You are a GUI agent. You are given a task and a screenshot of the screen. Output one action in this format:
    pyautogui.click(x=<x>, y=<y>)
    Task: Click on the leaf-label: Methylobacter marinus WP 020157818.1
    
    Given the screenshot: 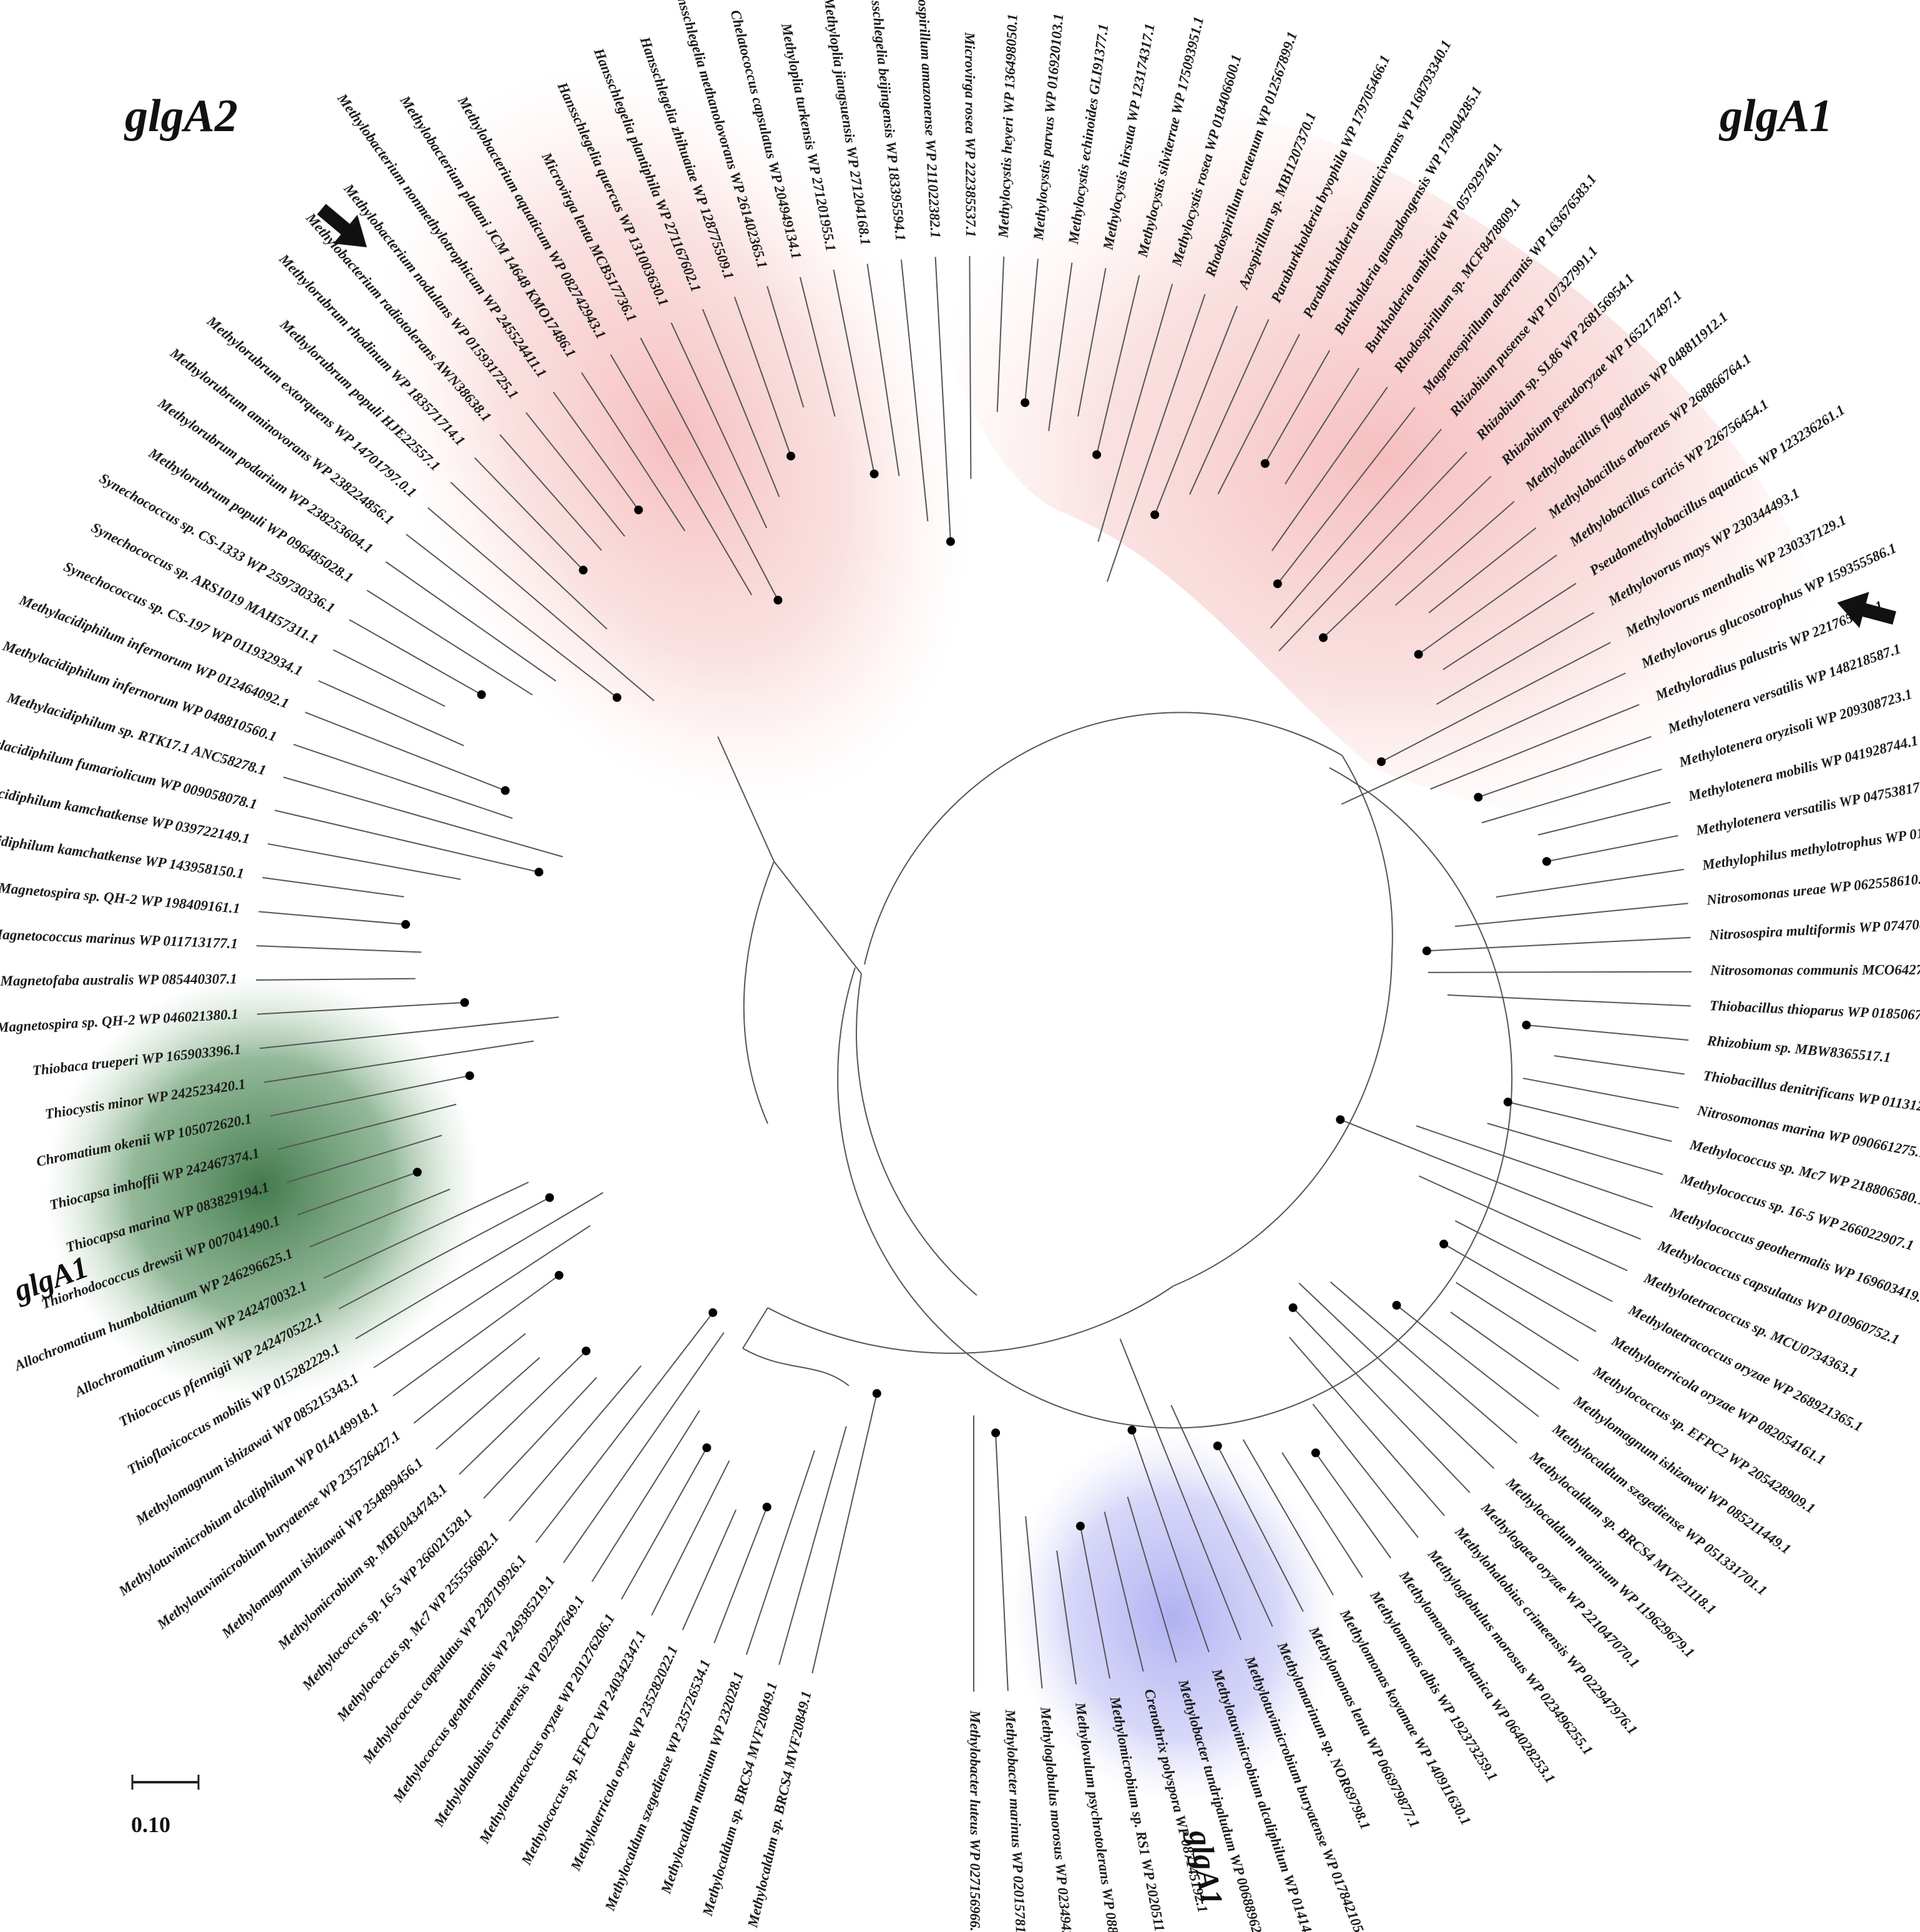 What is the action you would take?
    pyautogui.click(x=1015, y=1821)
    